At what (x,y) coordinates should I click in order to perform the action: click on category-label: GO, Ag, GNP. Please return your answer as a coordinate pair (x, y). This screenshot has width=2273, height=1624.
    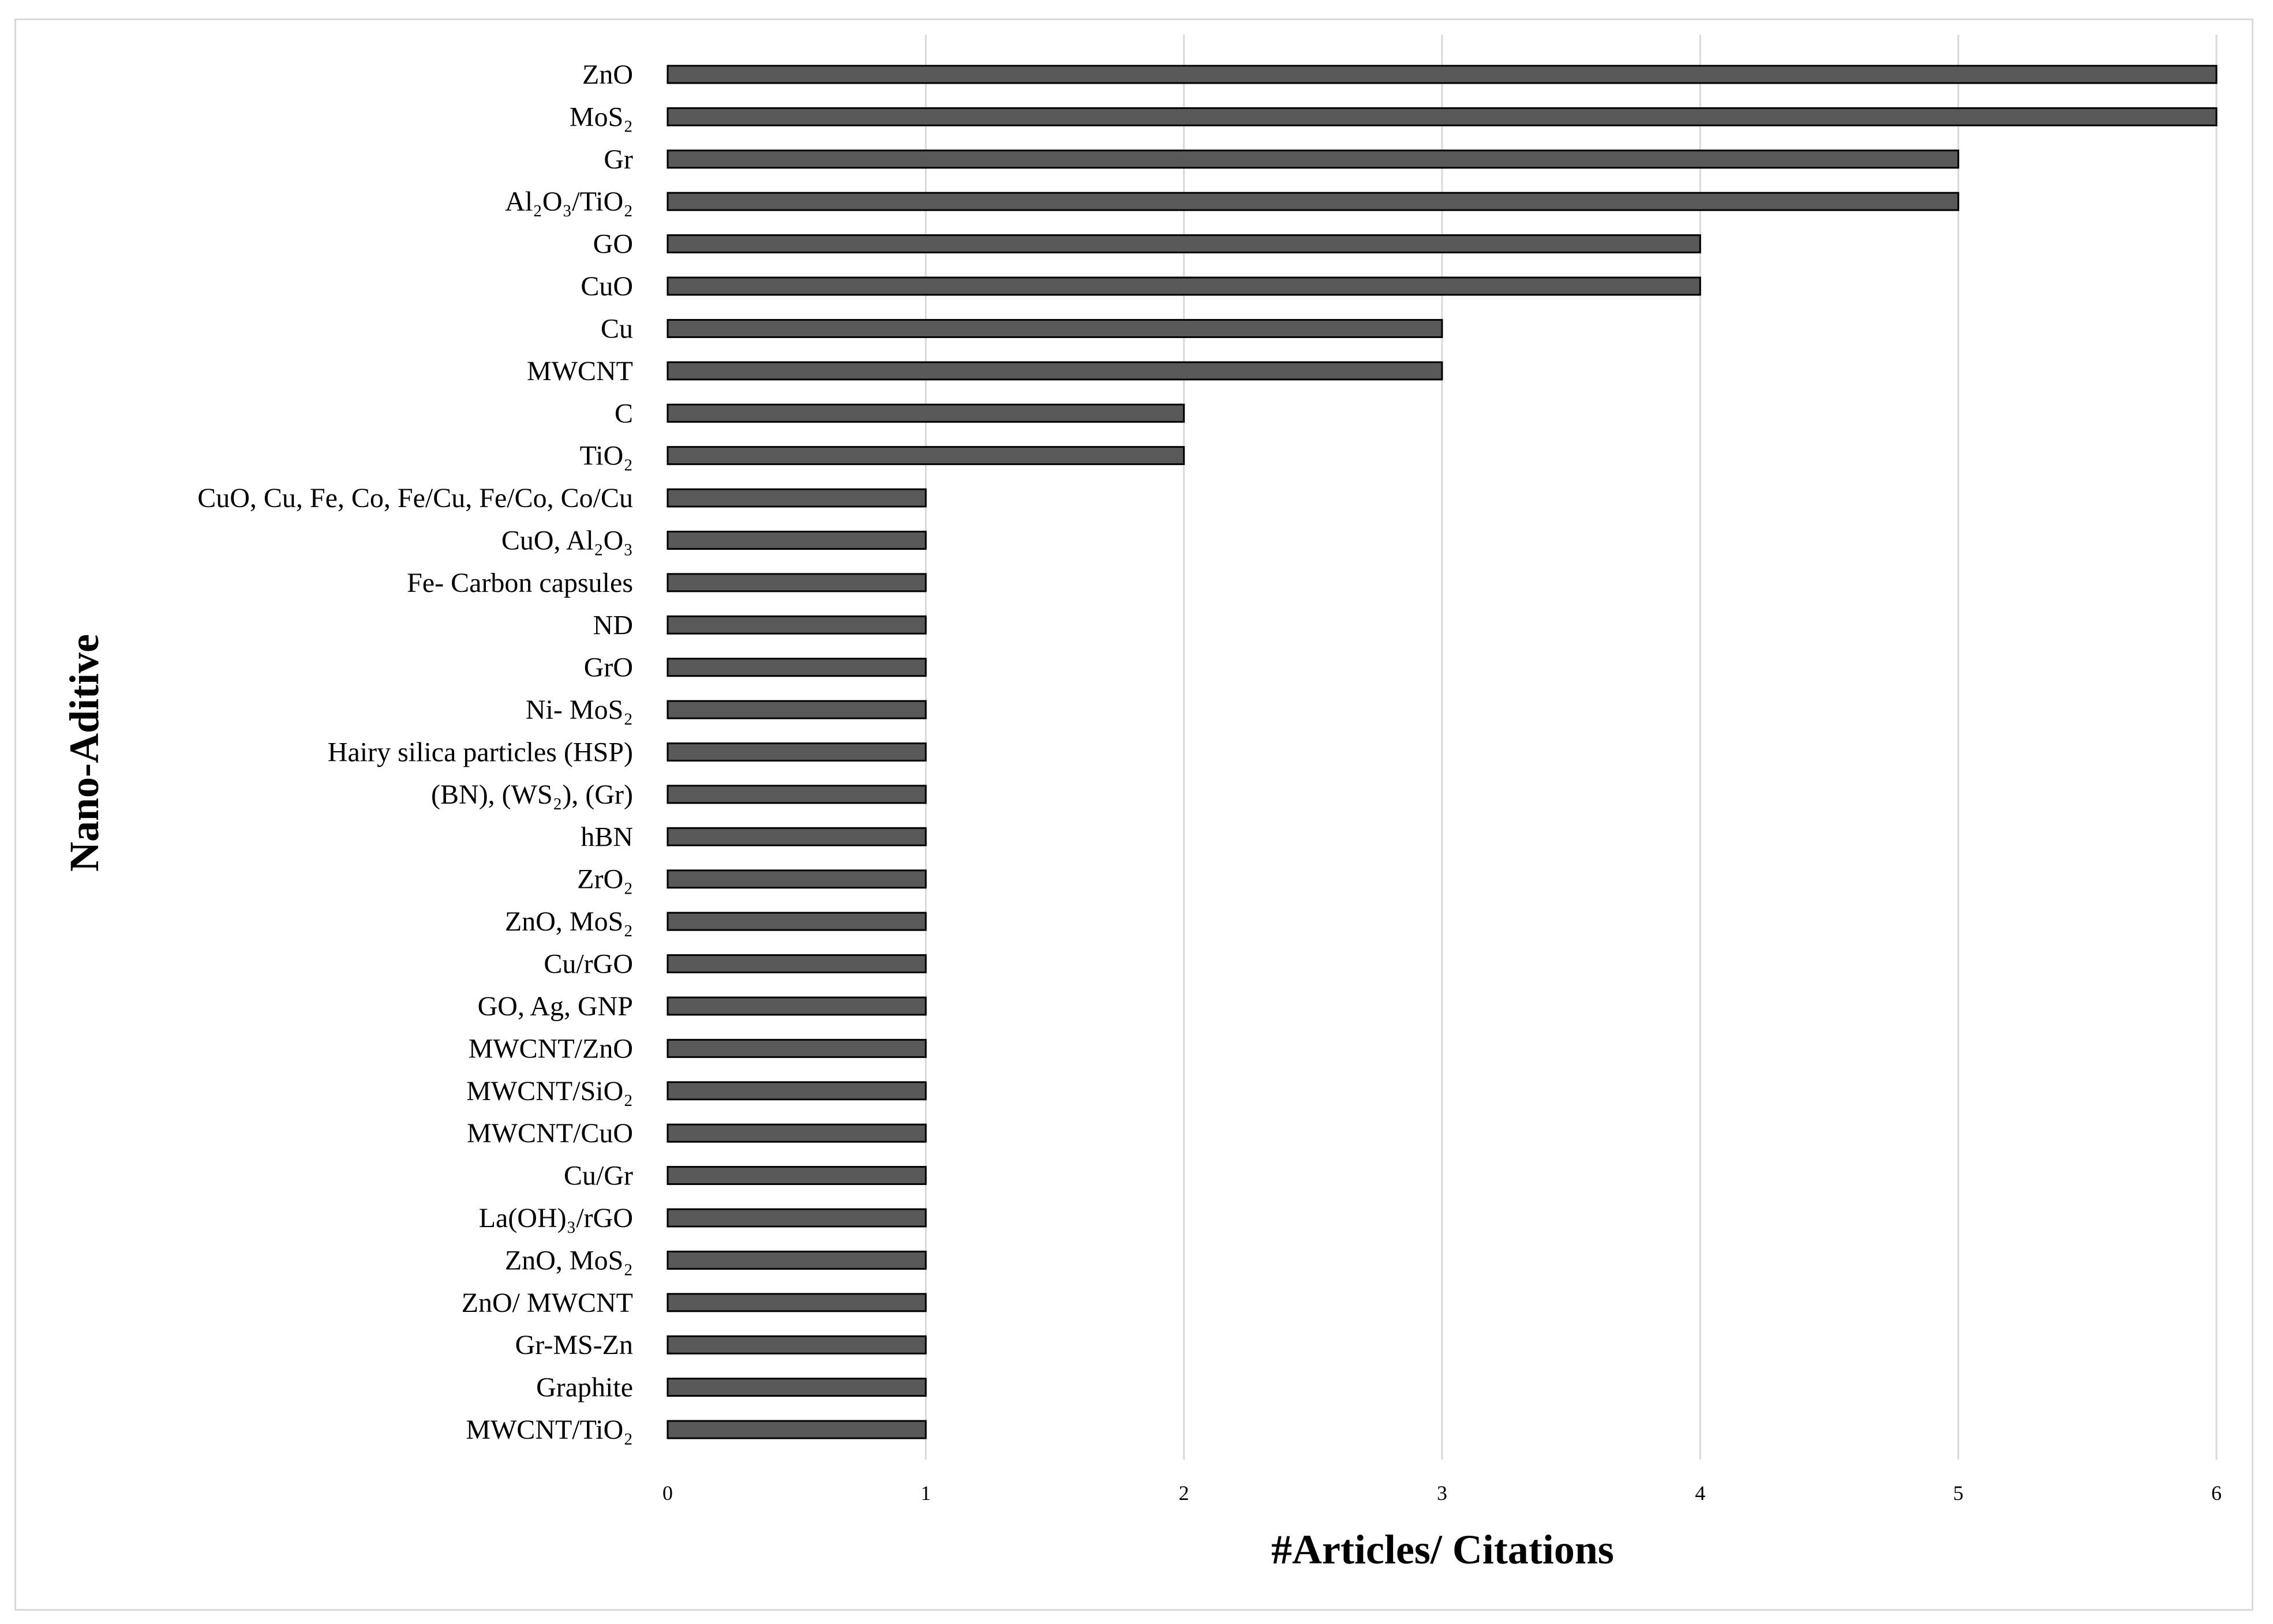
    Looking at the image, I should click on (555, 1007).